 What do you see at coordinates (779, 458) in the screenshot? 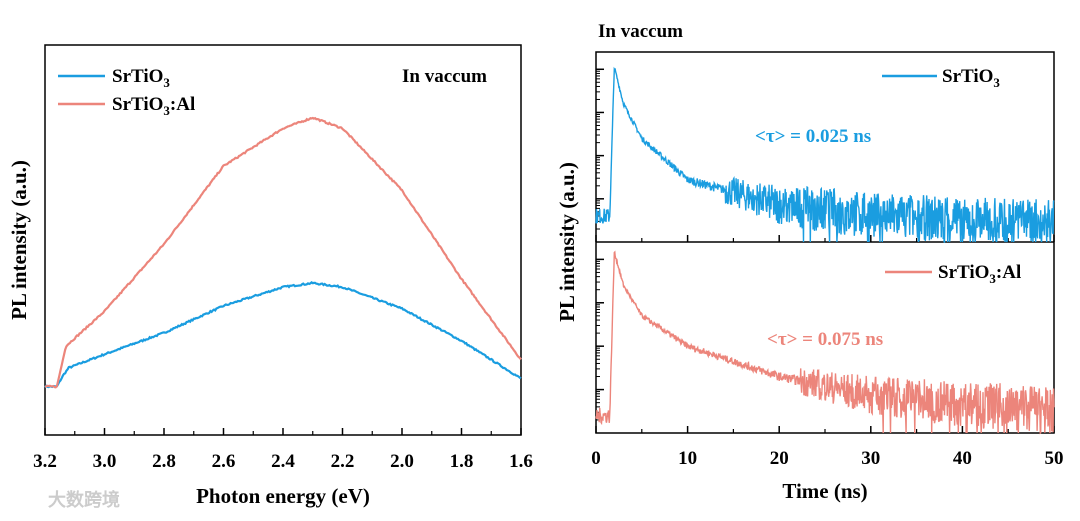
I see `right-x-tick-label: 20` at bounding box center [779, 458].